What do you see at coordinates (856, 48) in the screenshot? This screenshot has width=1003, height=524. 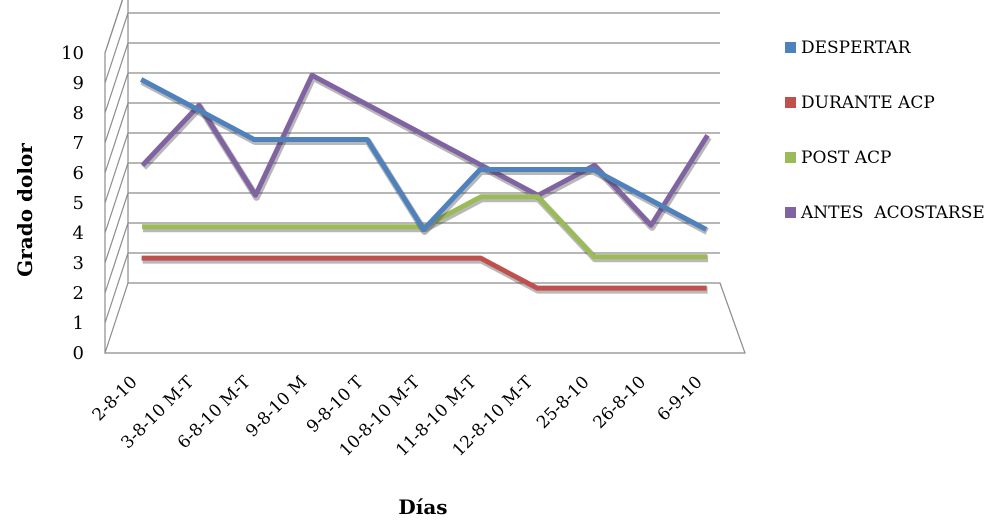 I see `legend-label: DESPERTAR` at bounding box center [856, 48].